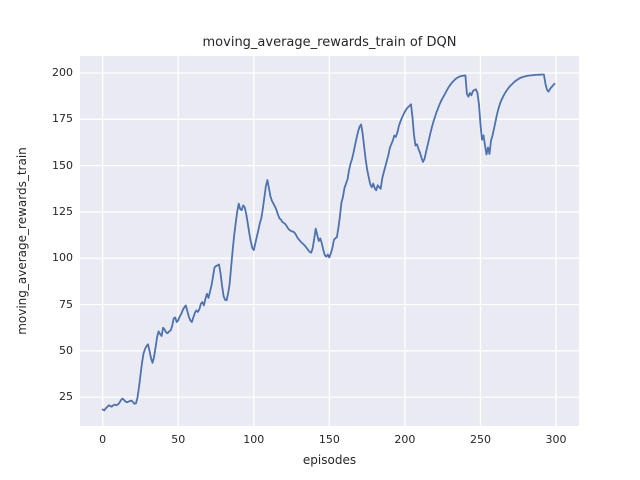  What do you see at coordinates (66, 304) in the screenshot?
I see `y-tick-label: 75` at bounding box center [66, 304].